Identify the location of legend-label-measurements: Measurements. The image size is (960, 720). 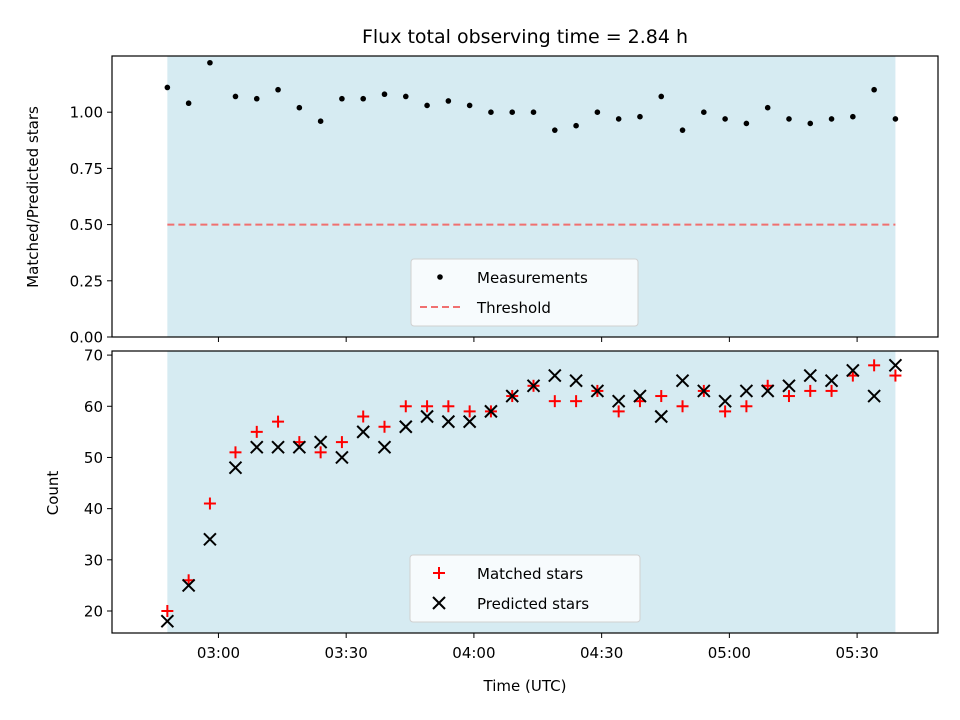
(532, 278).